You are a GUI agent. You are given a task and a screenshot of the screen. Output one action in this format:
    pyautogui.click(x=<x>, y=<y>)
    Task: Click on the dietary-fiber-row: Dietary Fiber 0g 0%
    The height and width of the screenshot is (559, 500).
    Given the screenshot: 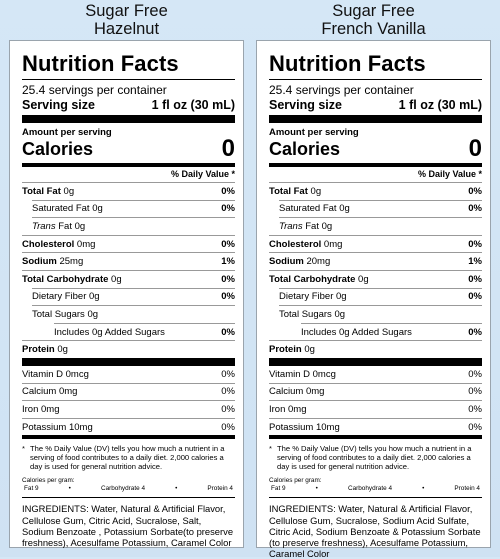 What is the action you would take?
    pyautogui.click(x=133, y=296)
    